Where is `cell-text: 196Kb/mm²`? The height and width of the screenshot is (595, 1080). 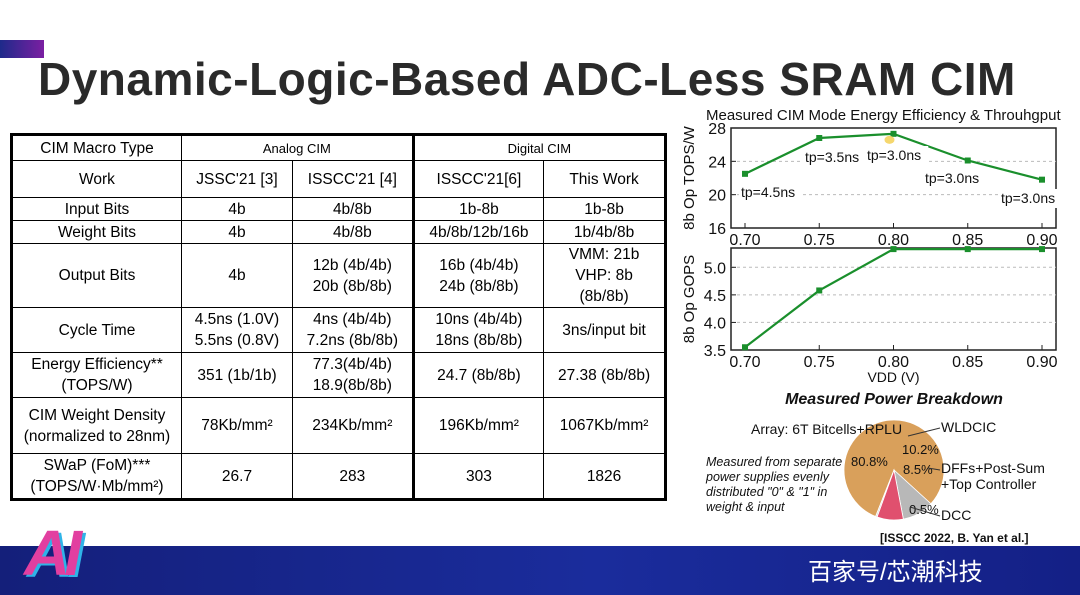 cell-text: 196Kb/mm² is located at coordinates (478, 425).